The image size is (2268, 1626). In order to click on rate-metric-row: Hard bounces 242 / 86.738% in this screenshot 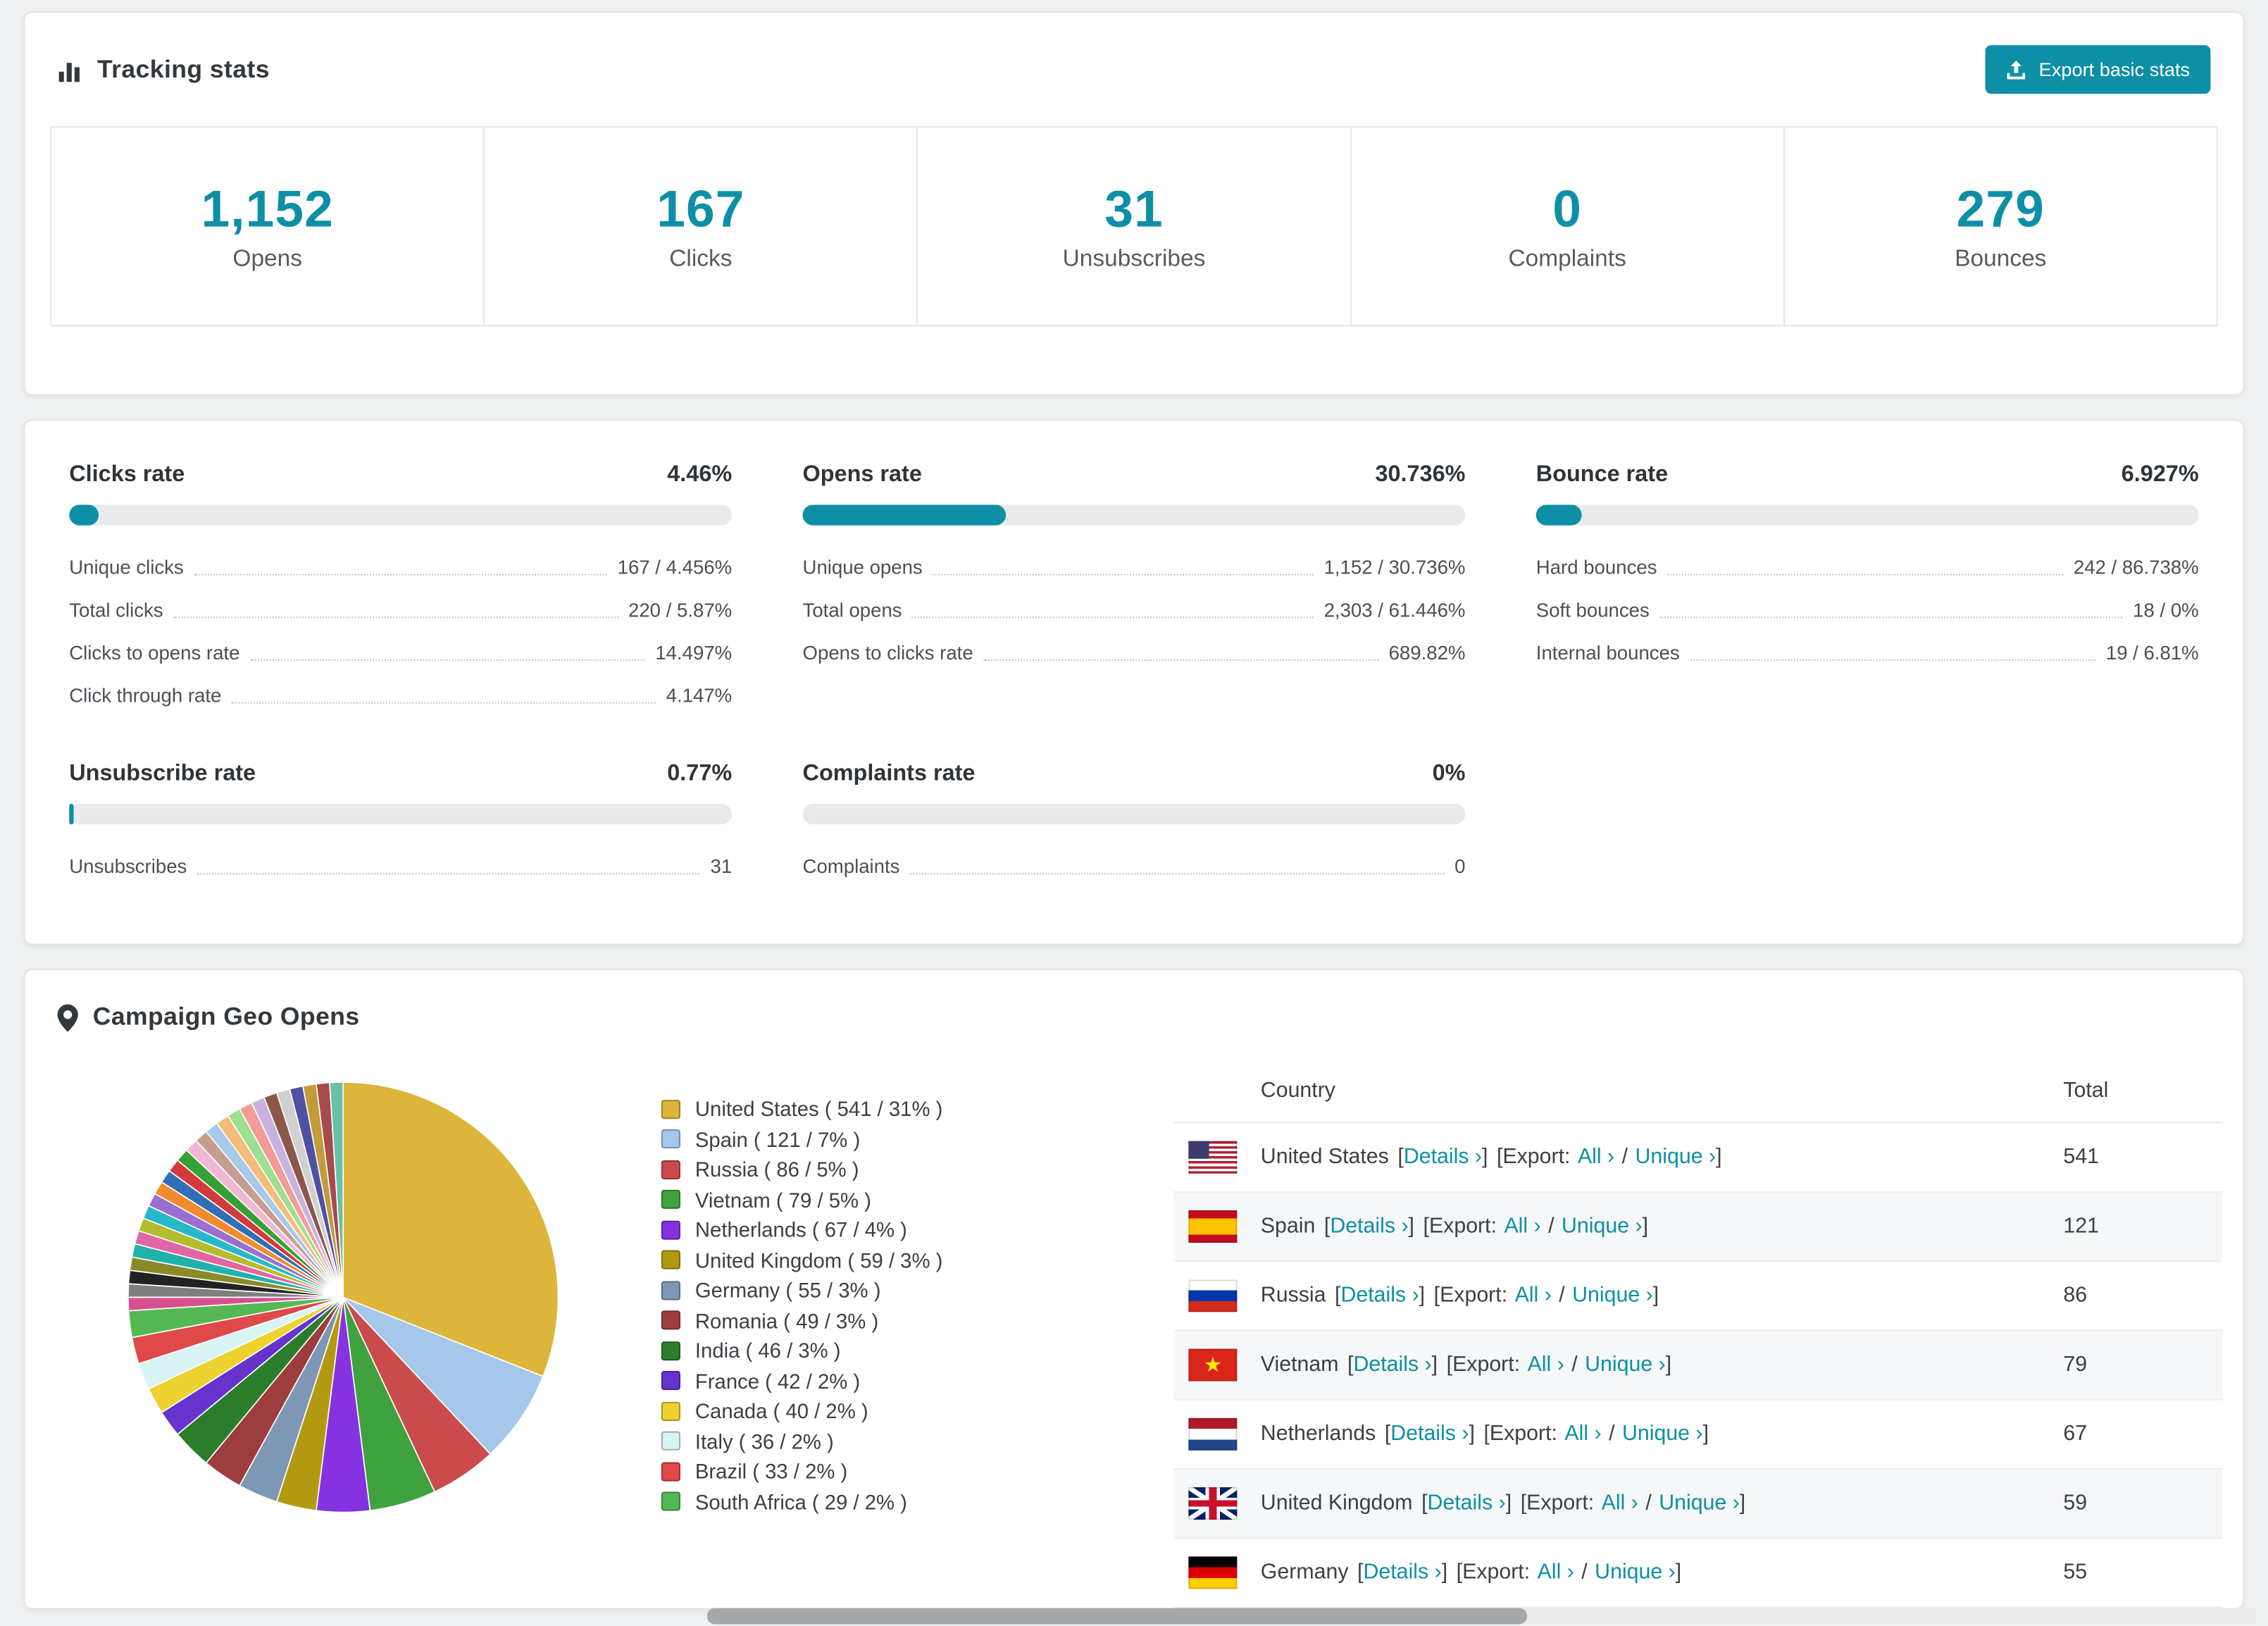, I will do `click(1868, 562)`.